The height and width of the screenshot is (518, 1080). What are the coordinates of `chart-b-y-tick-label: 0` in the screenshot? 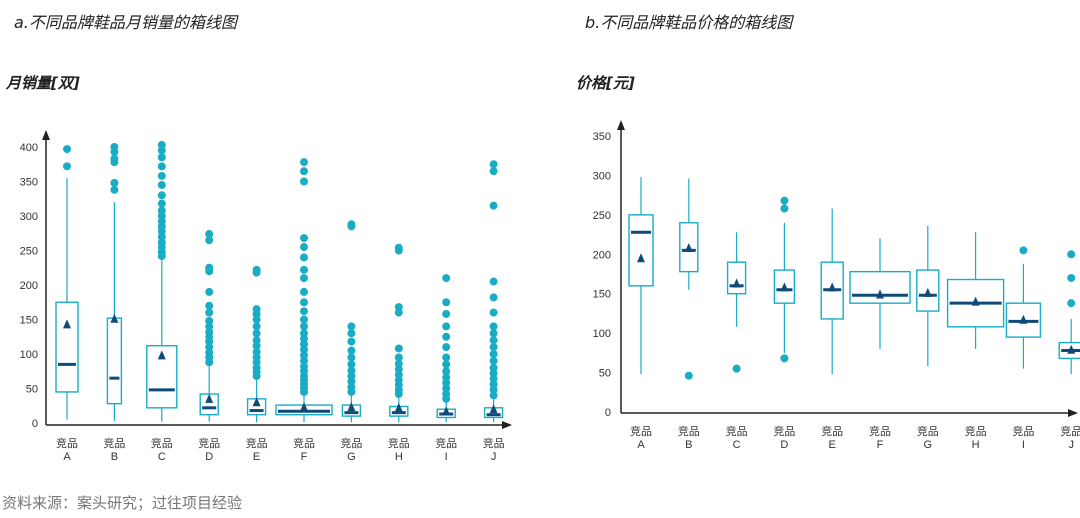 It's located at (608, 413).